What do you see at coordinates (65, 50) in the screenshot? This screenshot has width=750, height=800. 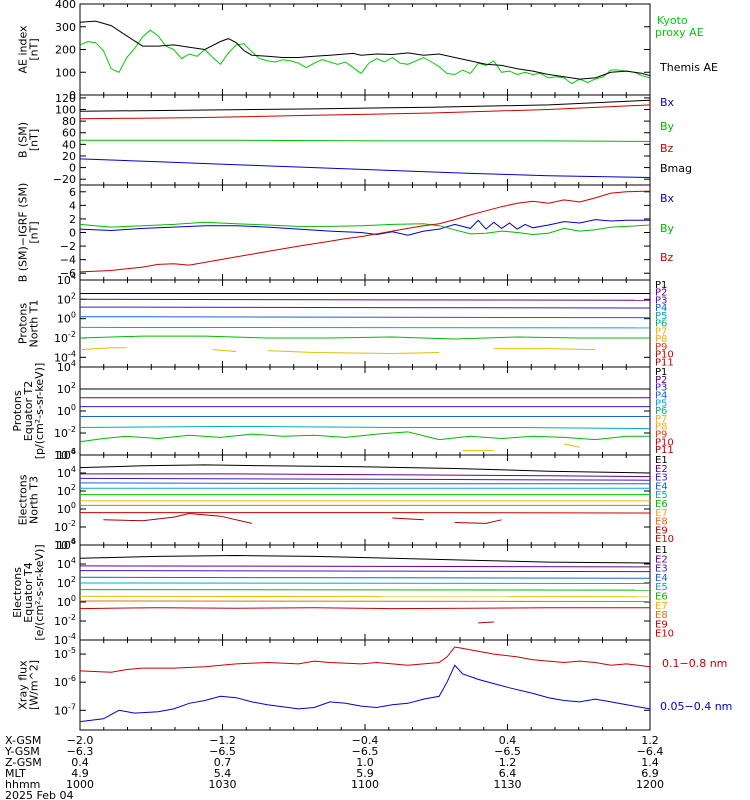 I see `y-tick-label: 200` at bounding box center [65, 50].